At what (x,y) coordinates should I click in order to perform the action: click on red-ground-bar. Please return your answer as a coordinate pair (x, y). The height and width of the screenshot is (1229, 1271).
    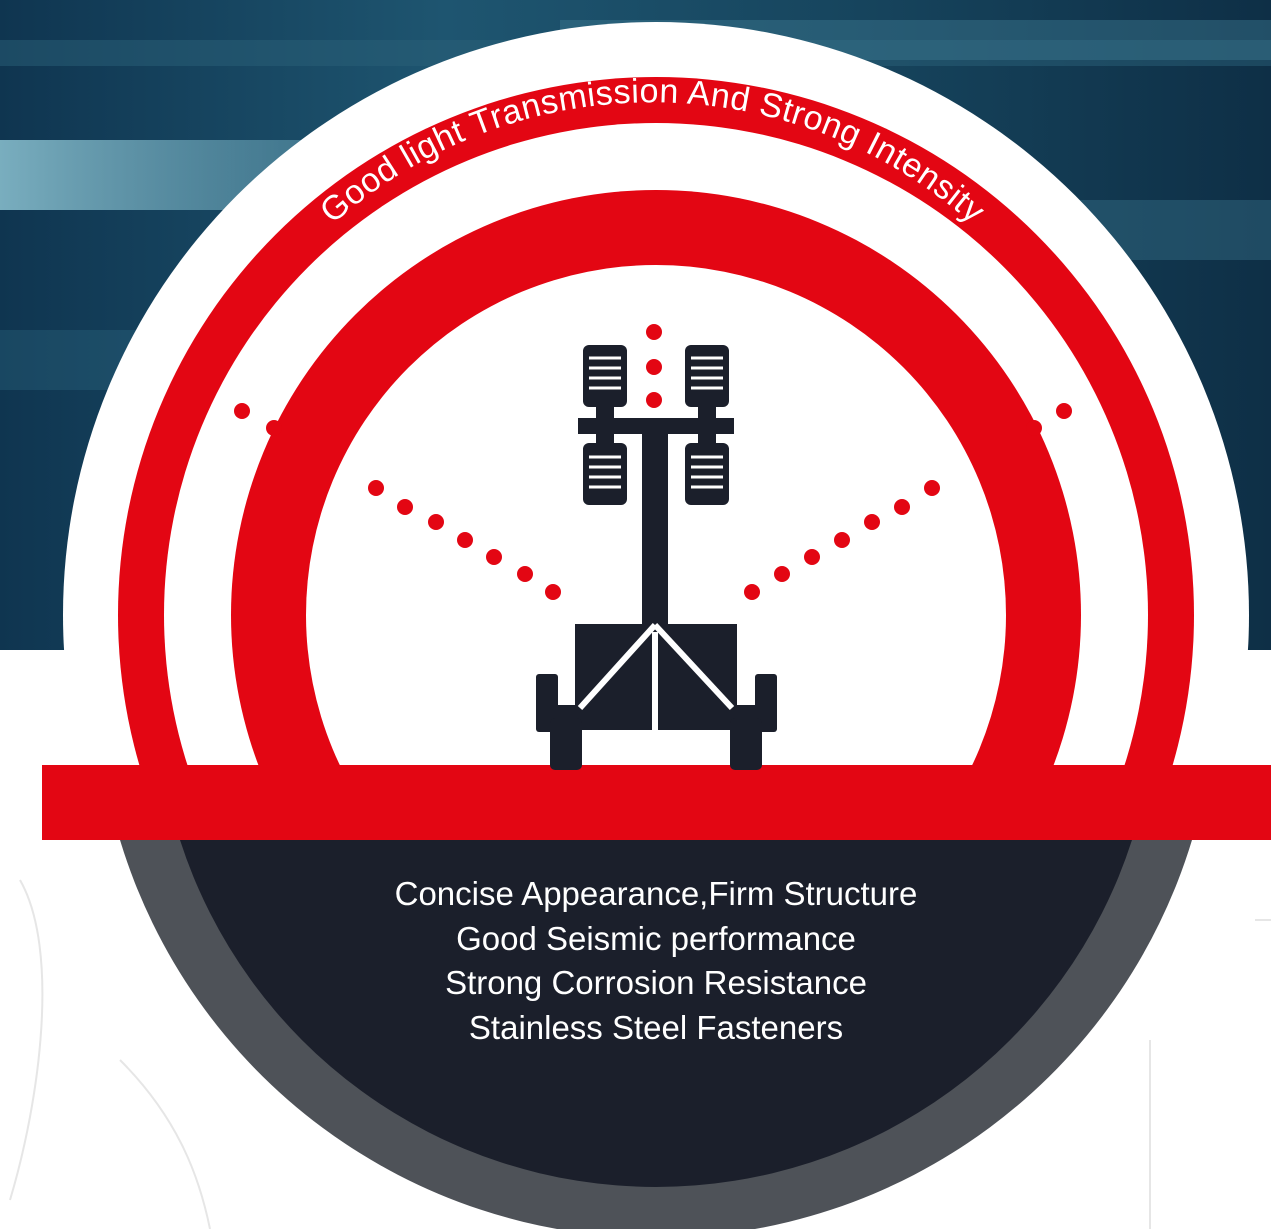
    Looking at the image, I should click on (656, 802).